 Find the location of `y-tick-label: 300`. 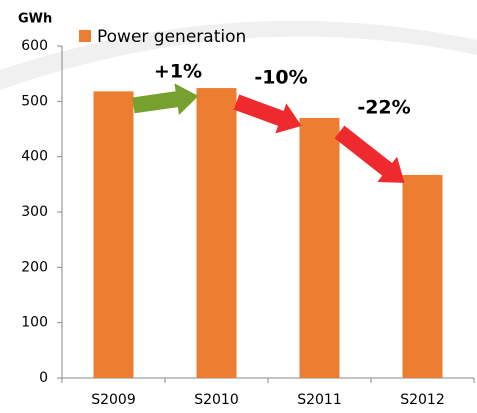

y-tick-label: 300 is located at coordinates (34, 212).